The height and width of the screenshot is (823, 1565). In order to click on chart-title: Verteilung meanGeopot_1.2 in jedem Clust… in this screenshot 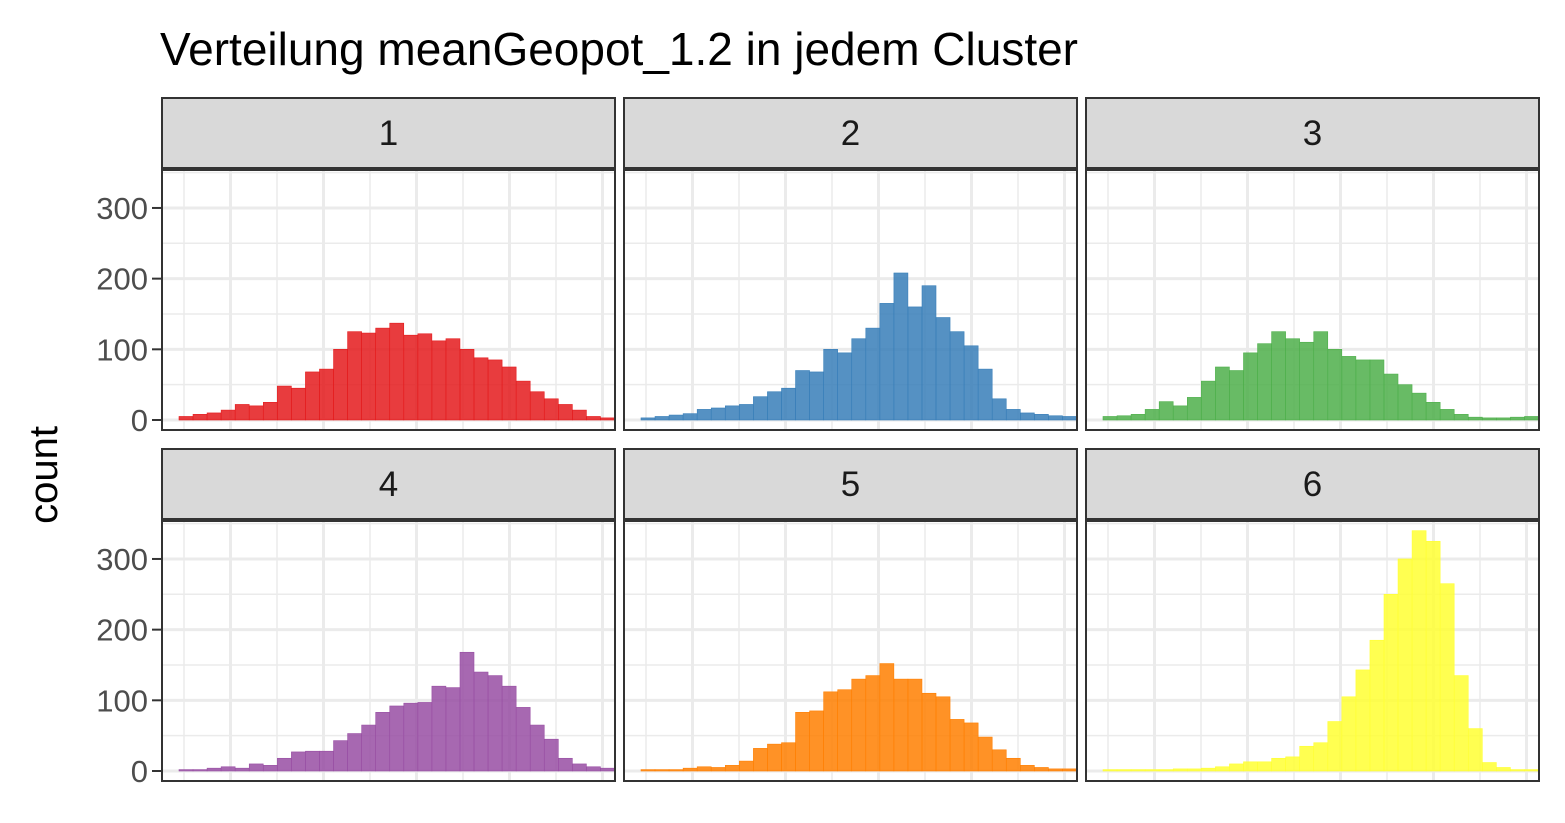, I will do `click(619, 49)`.